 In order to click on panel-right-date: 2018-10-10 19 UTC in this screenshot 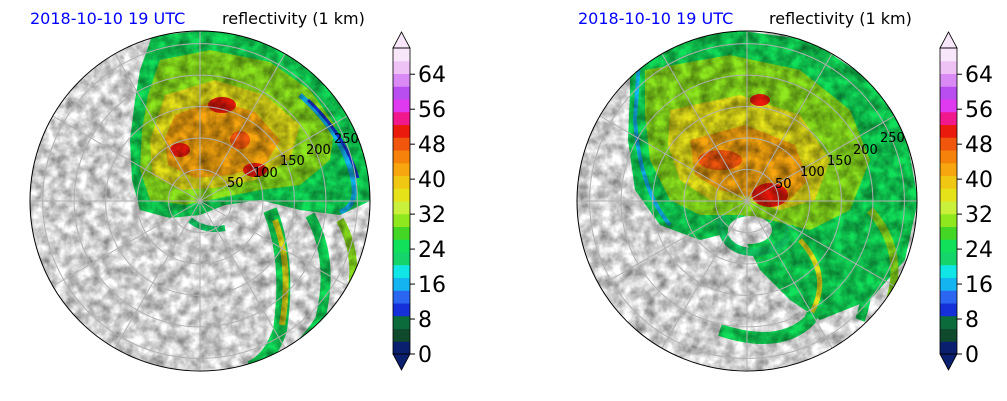, I will do `click(655, 18)`.